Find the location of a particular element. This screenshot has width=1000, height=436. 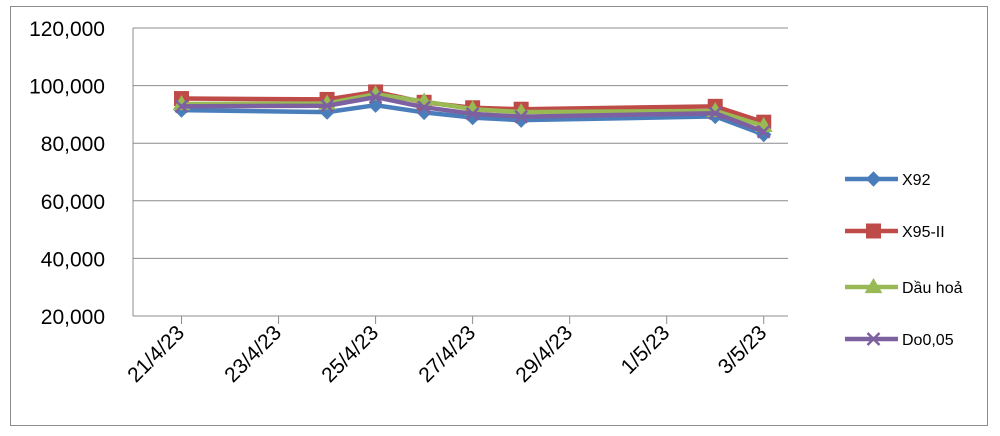

y-tick-label: 120,000 is located at coordinates (67, 29).